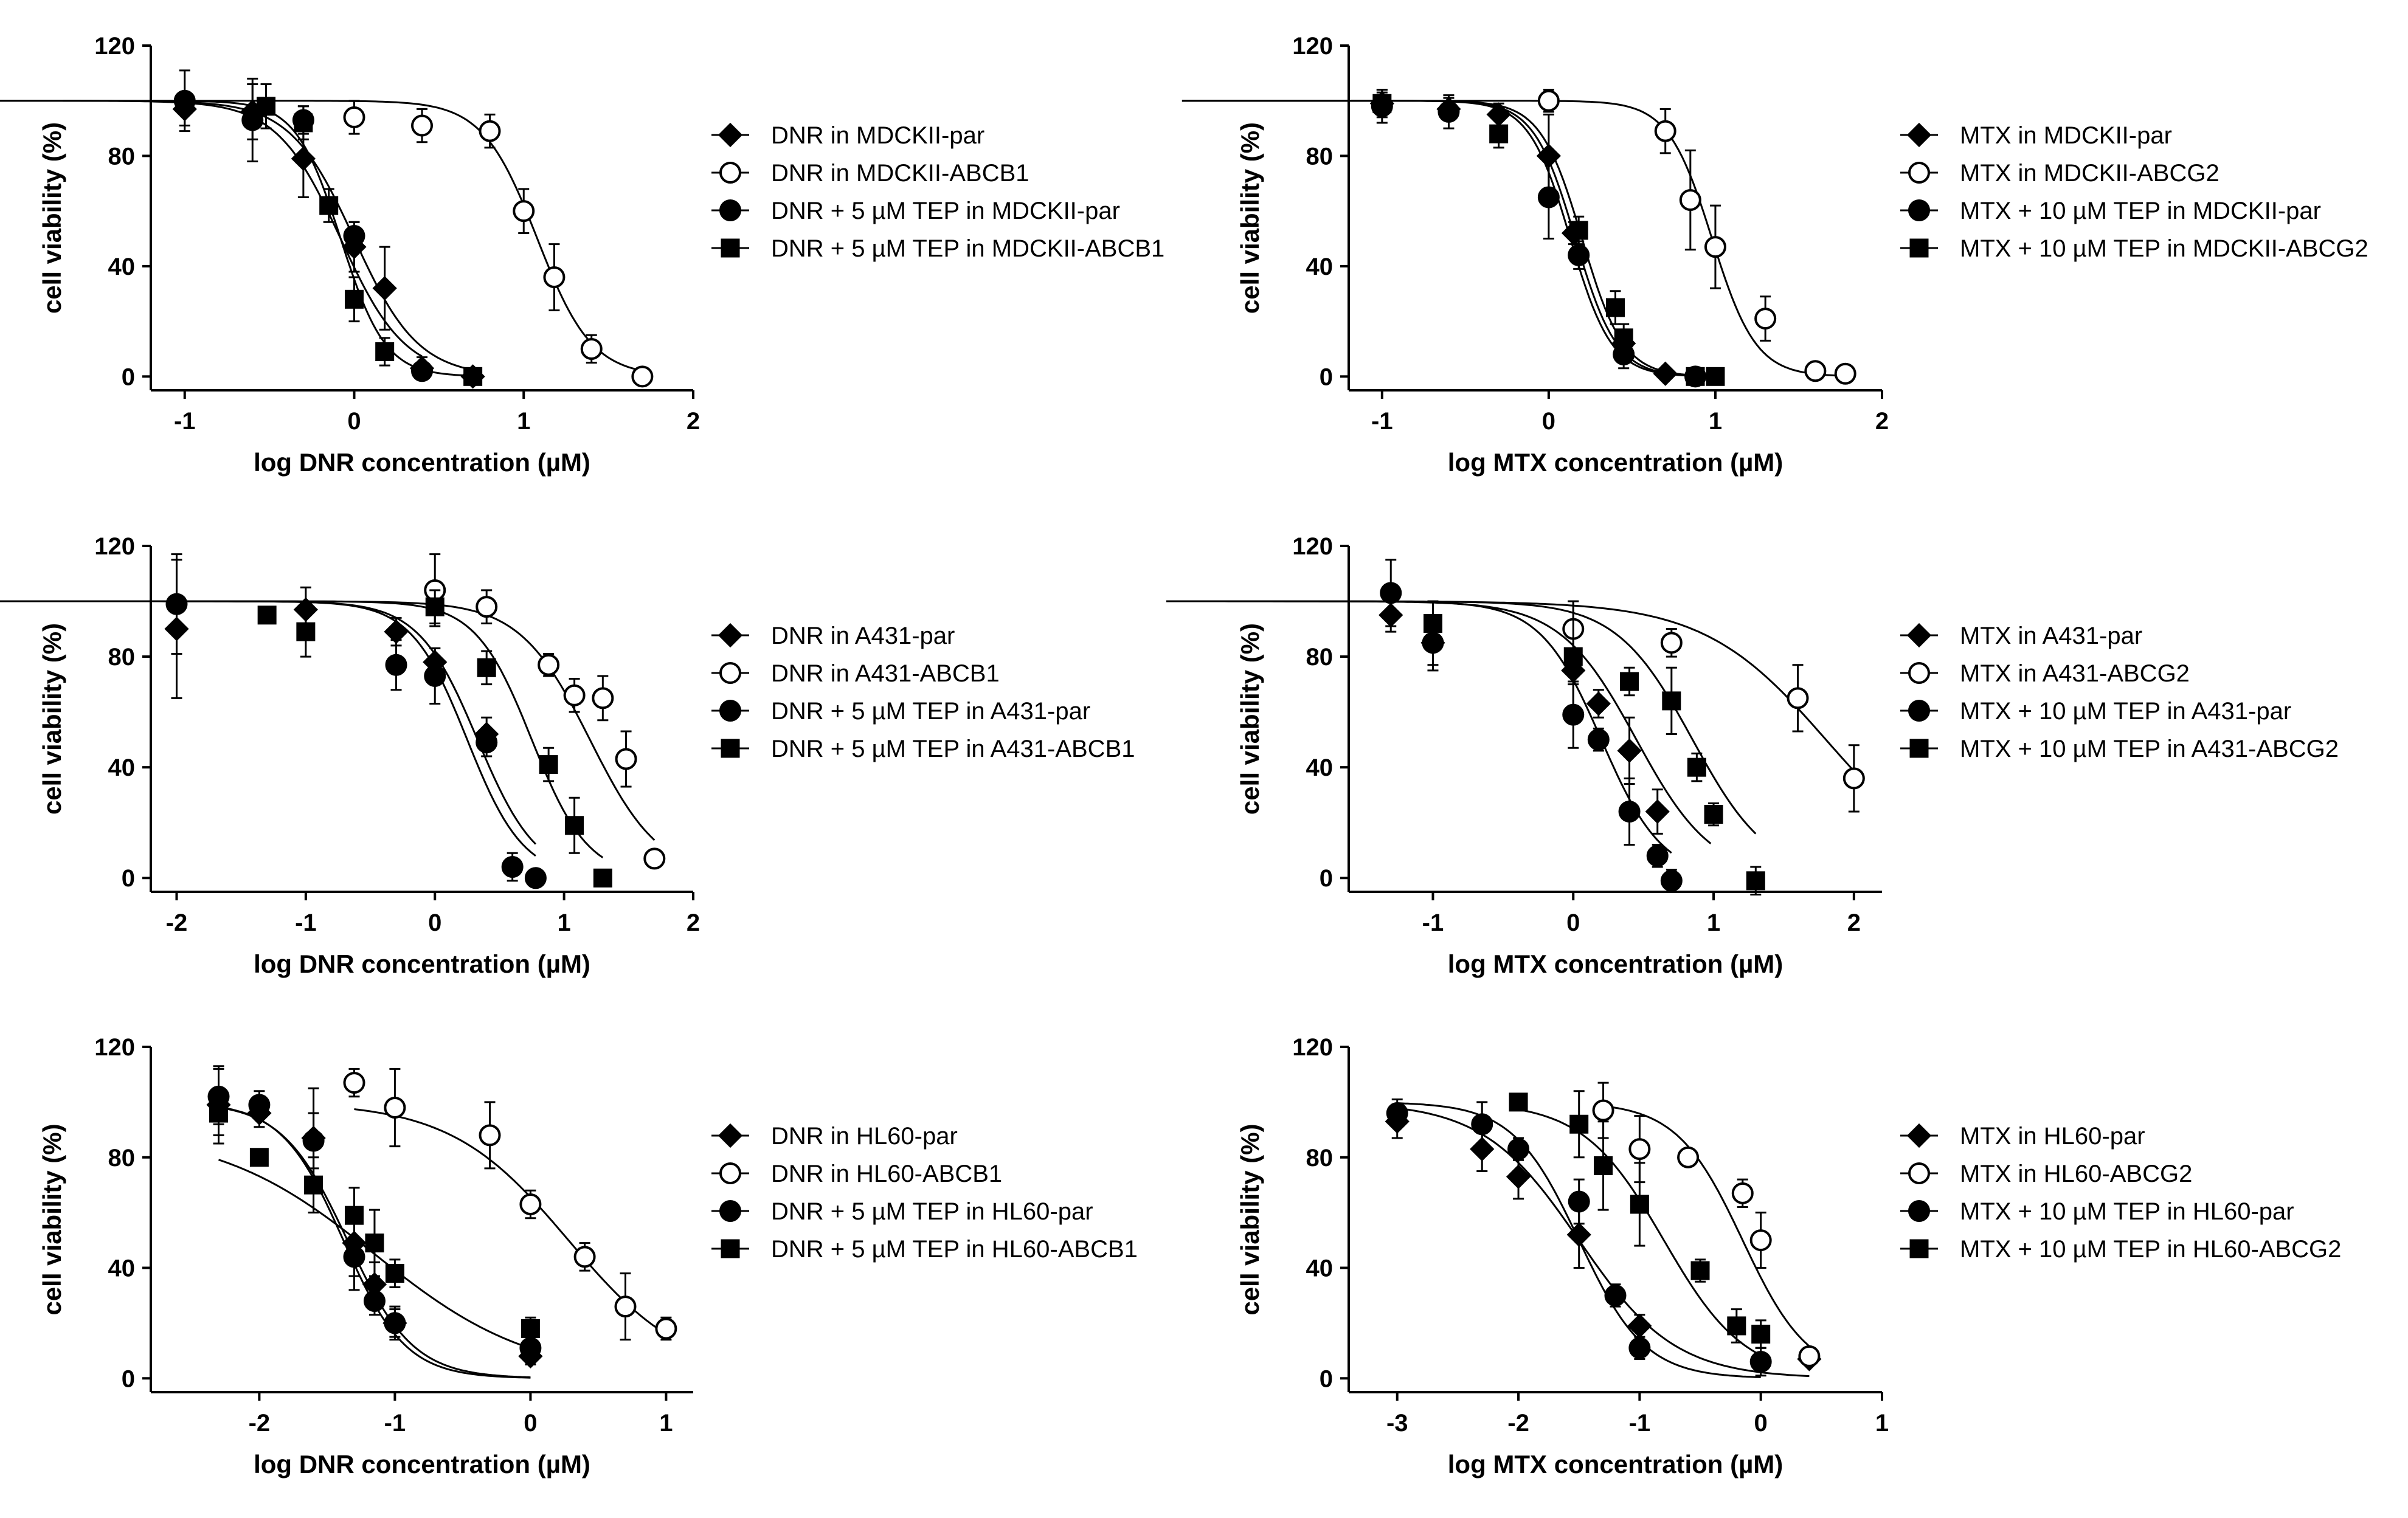 The image size is (2408, 1518). I want to click on legend-entry: DNR + 5 µM TEP in HL60-ABCB1, so click(925, 1249).